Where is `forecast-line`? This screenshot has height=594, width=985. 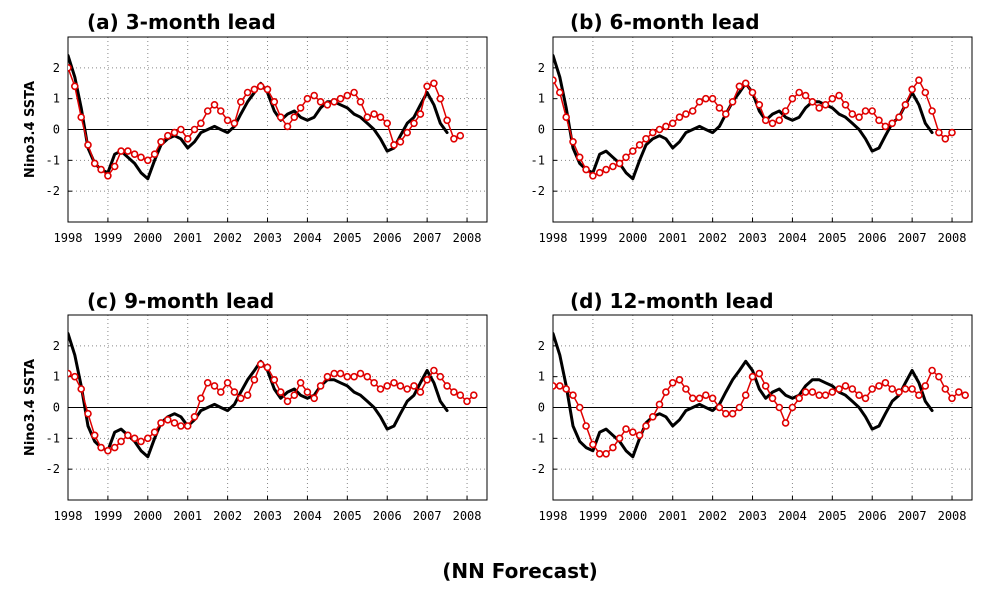
forecast-line is located at coordinates (264, 122).